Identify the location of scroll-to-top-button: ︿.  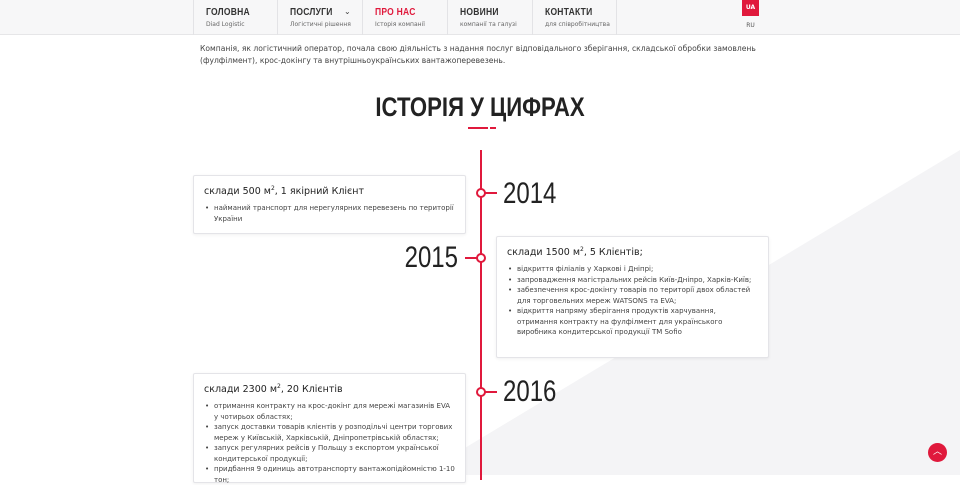
(937, 452).